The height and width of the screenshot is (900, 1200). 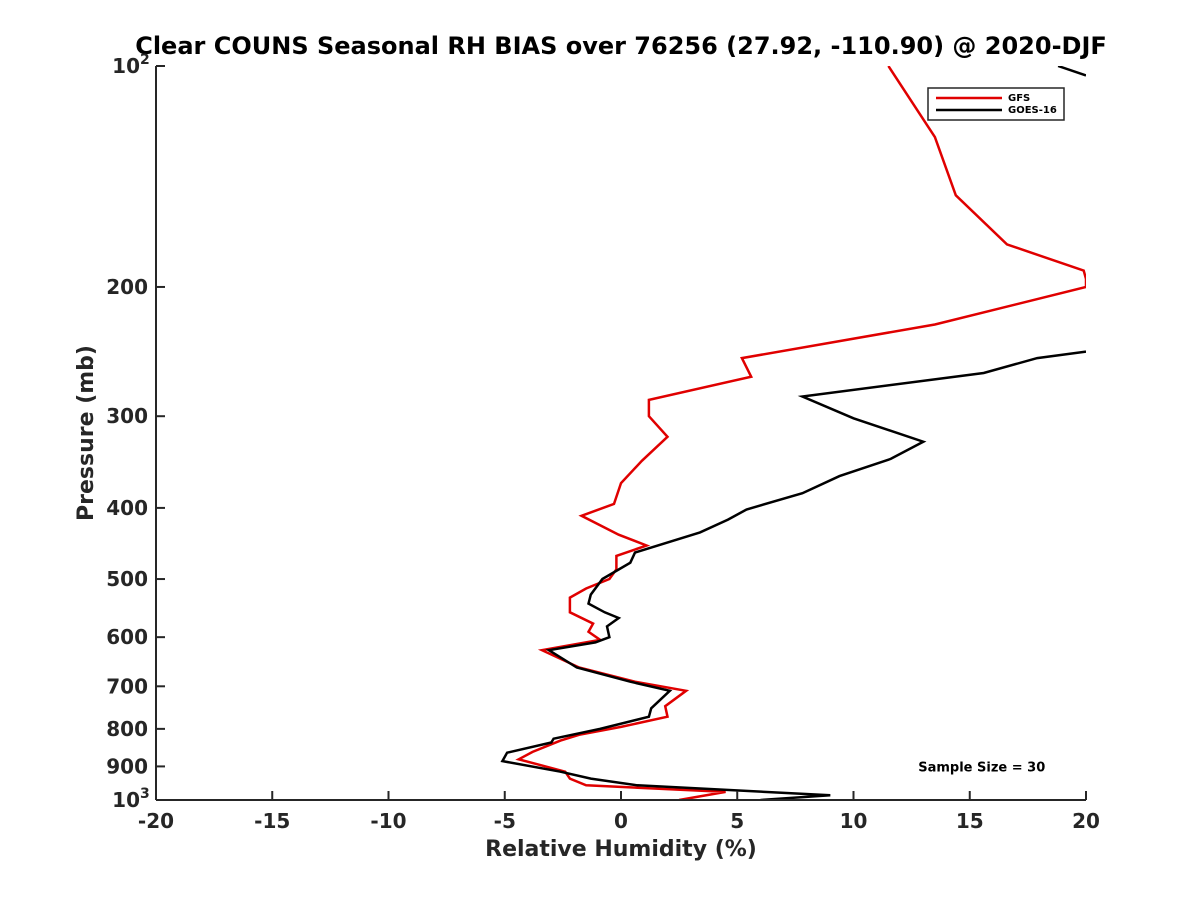 I want to click on y-tick-label: 500, so click(x=127, y=579).